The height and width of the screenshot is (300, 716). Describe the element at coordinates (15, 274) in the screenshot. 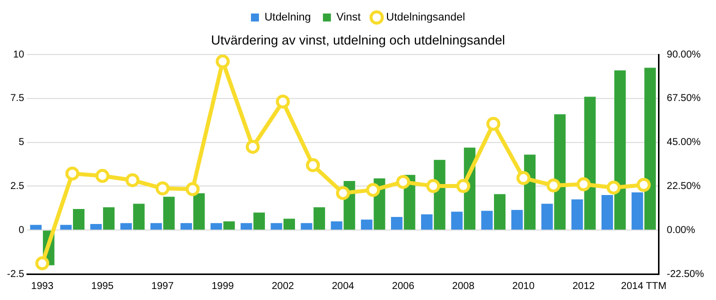

I see `y-tick-label: -2.5` at that location.